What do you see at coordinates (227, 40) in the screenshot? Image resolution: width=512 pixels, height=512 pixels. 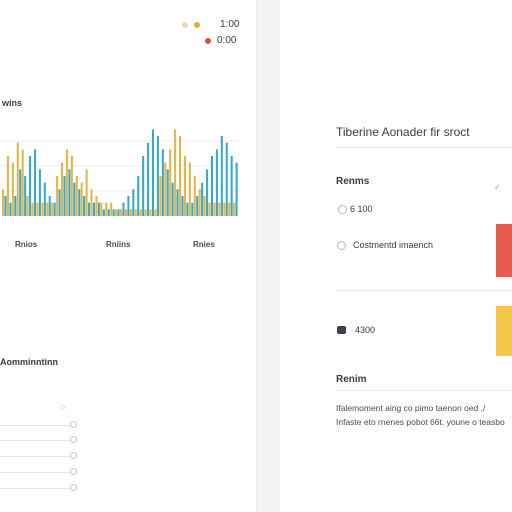 I see `legend-label: 0:00` at bounding box center [227, 40].